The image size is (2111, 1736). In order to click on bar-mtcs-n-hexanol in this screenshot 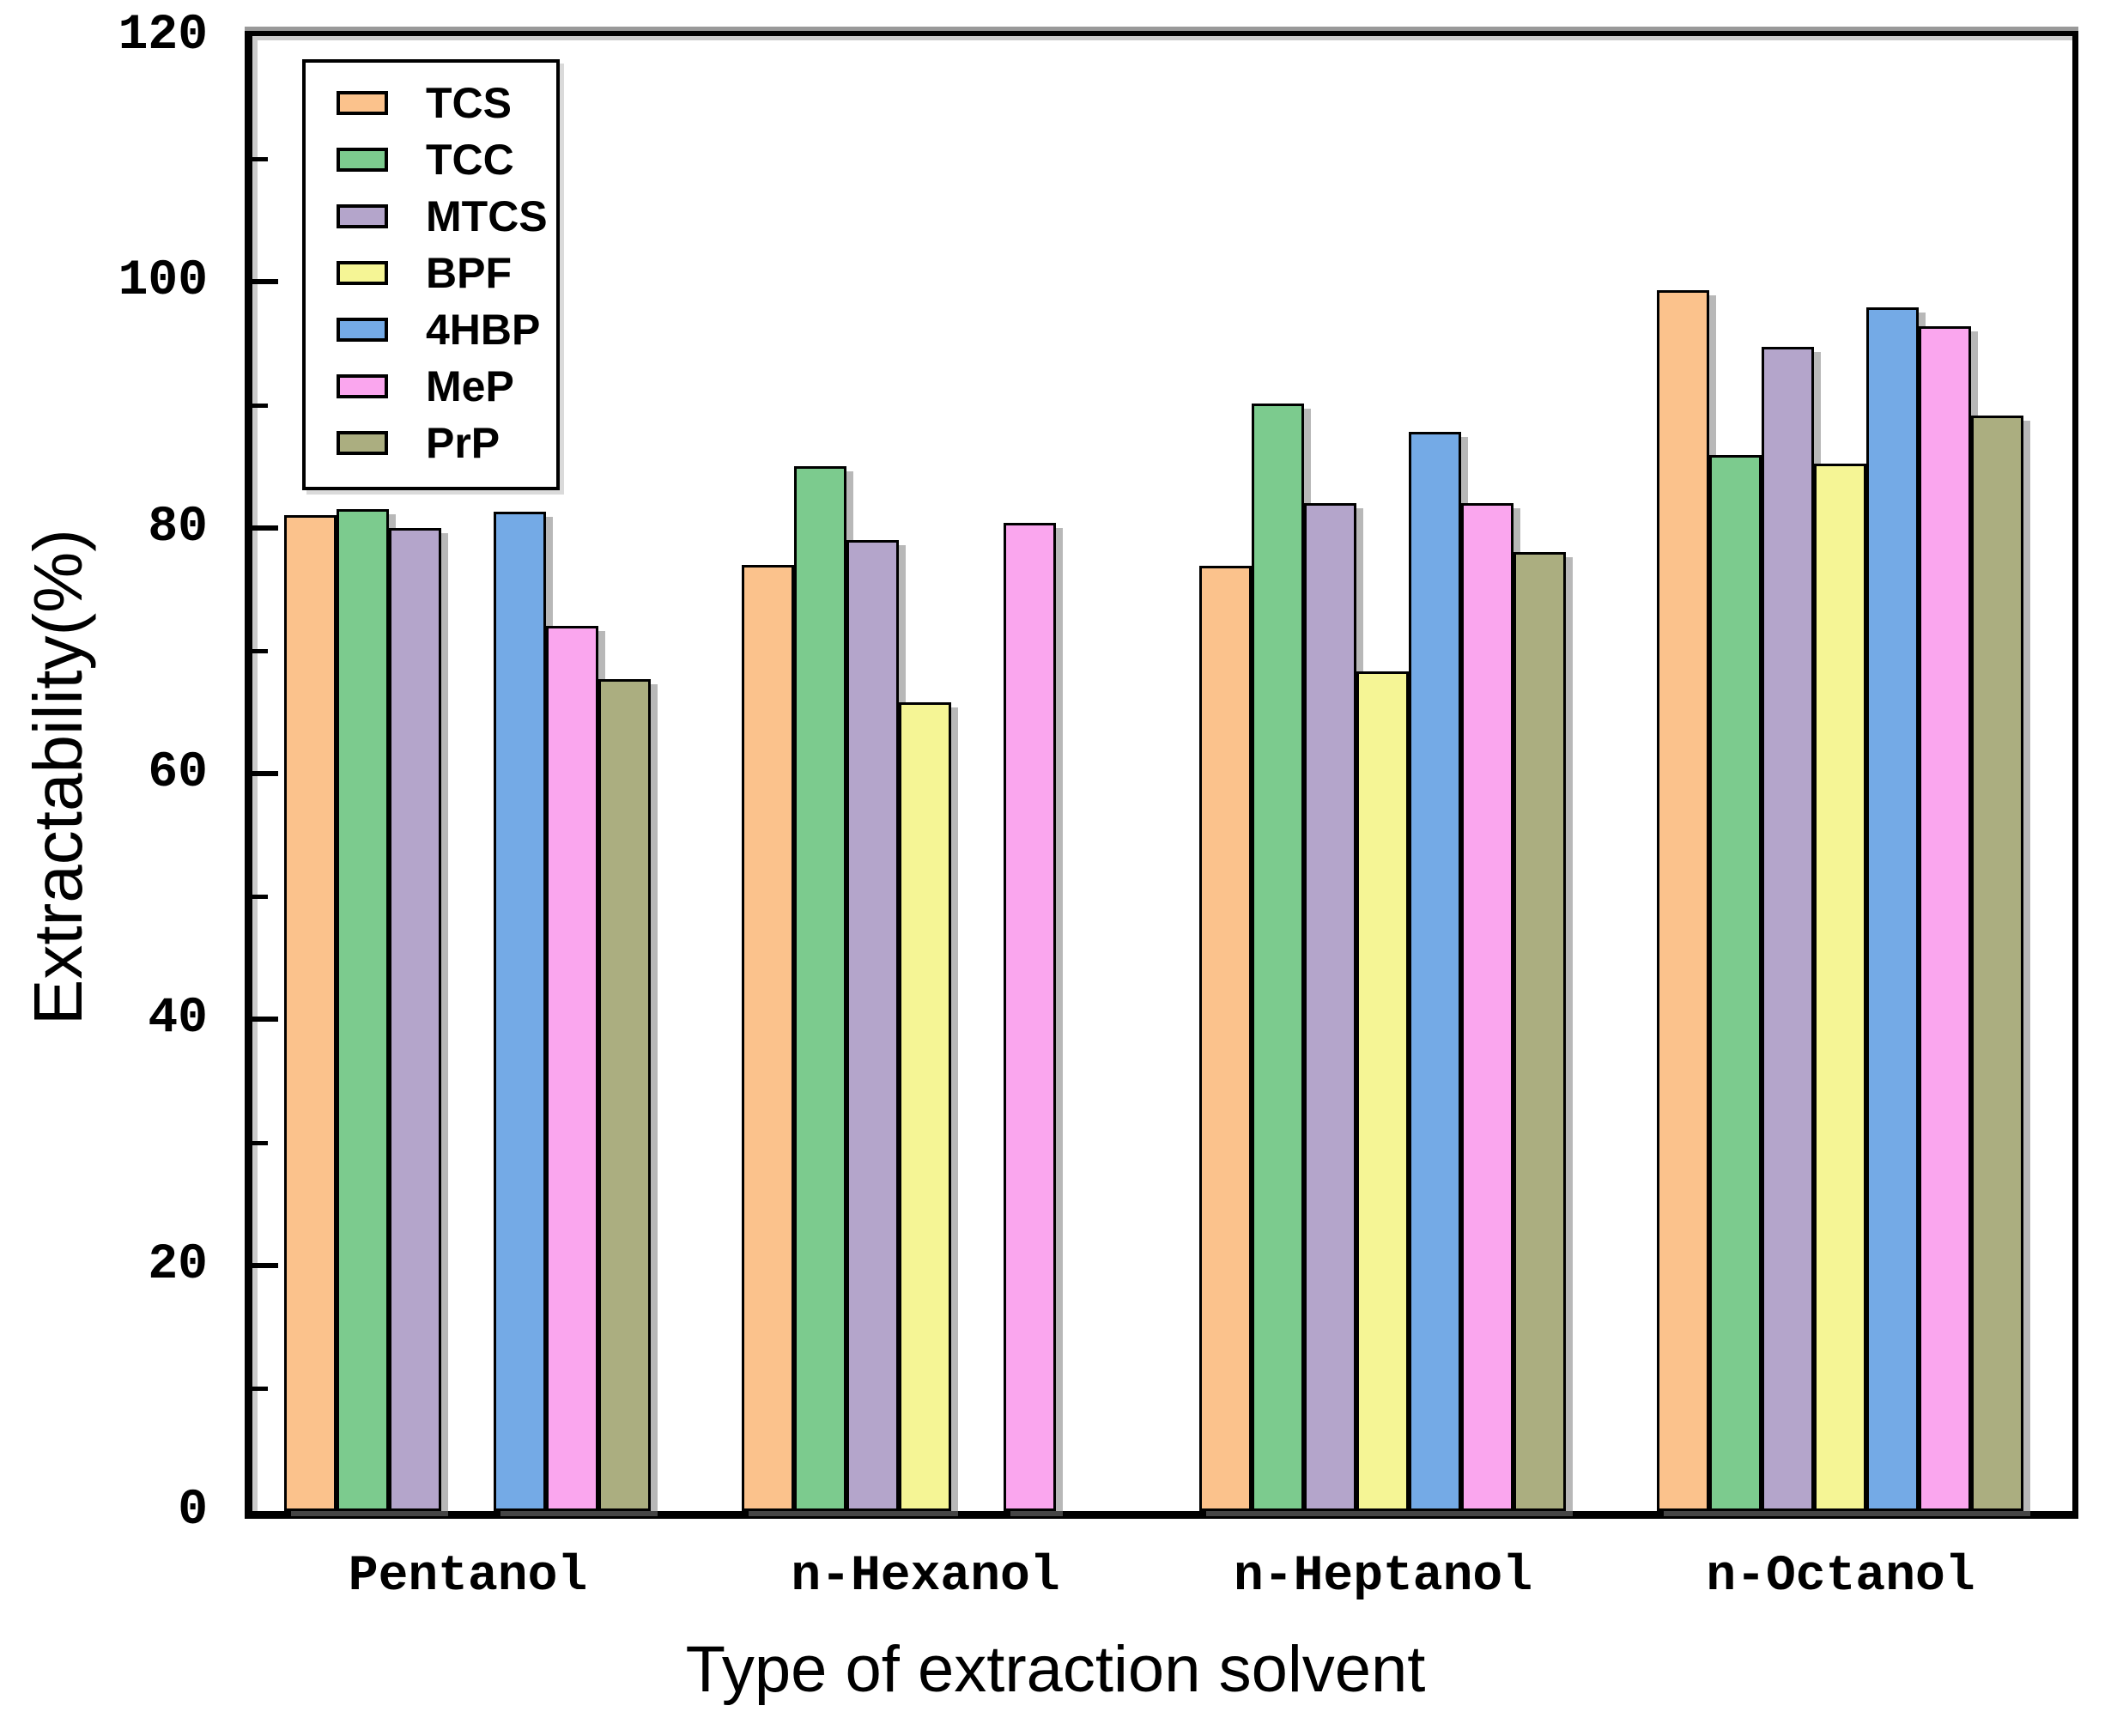, I will do `click(872, 1025)`.